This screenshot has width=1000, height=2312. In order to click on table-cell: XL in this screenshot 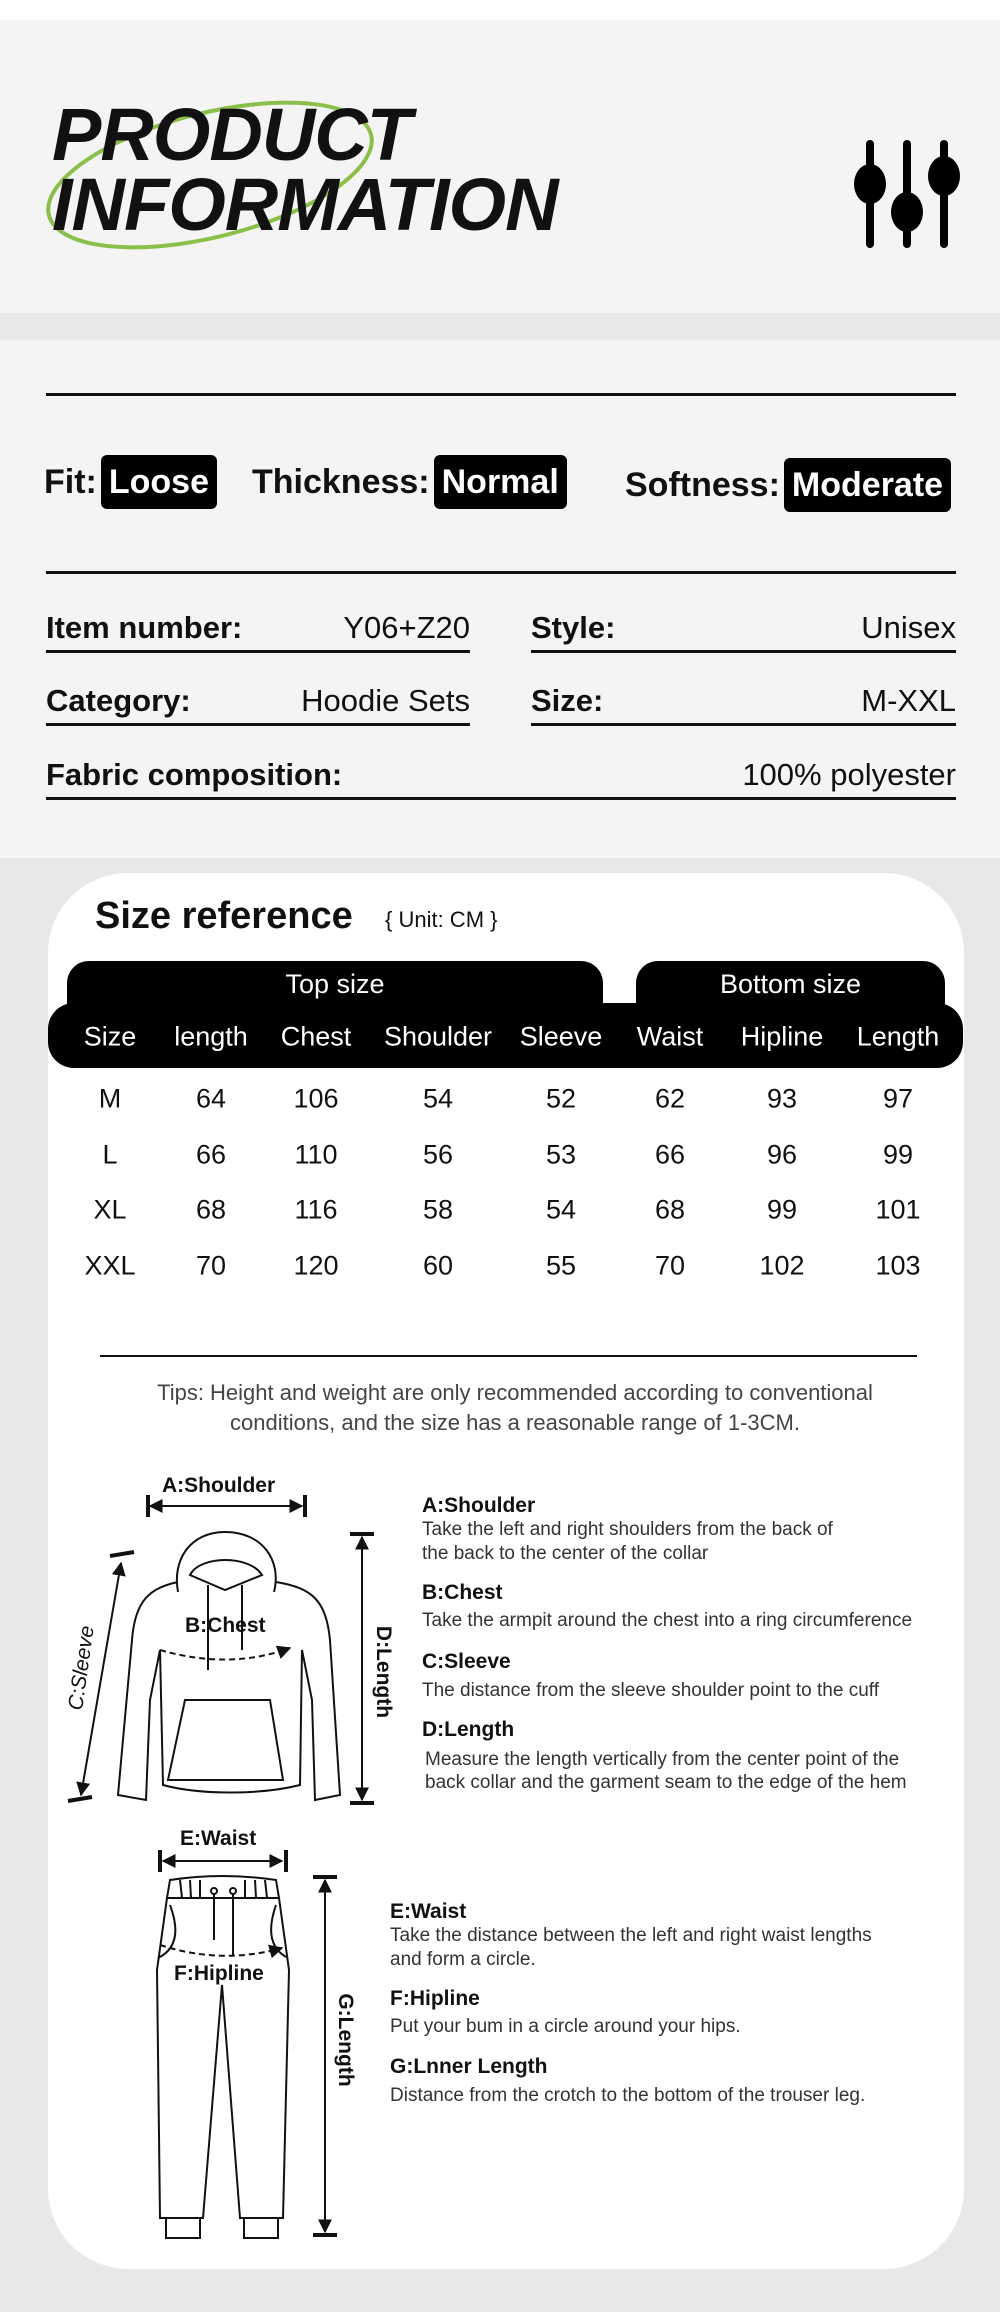, I will do `click(110, 1209)`.